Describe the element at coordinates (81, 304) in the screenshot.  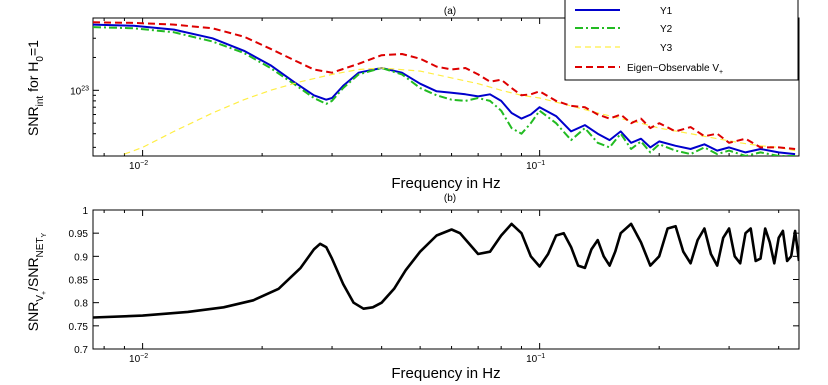
I see `y-tick-label: 0.8` at that location.